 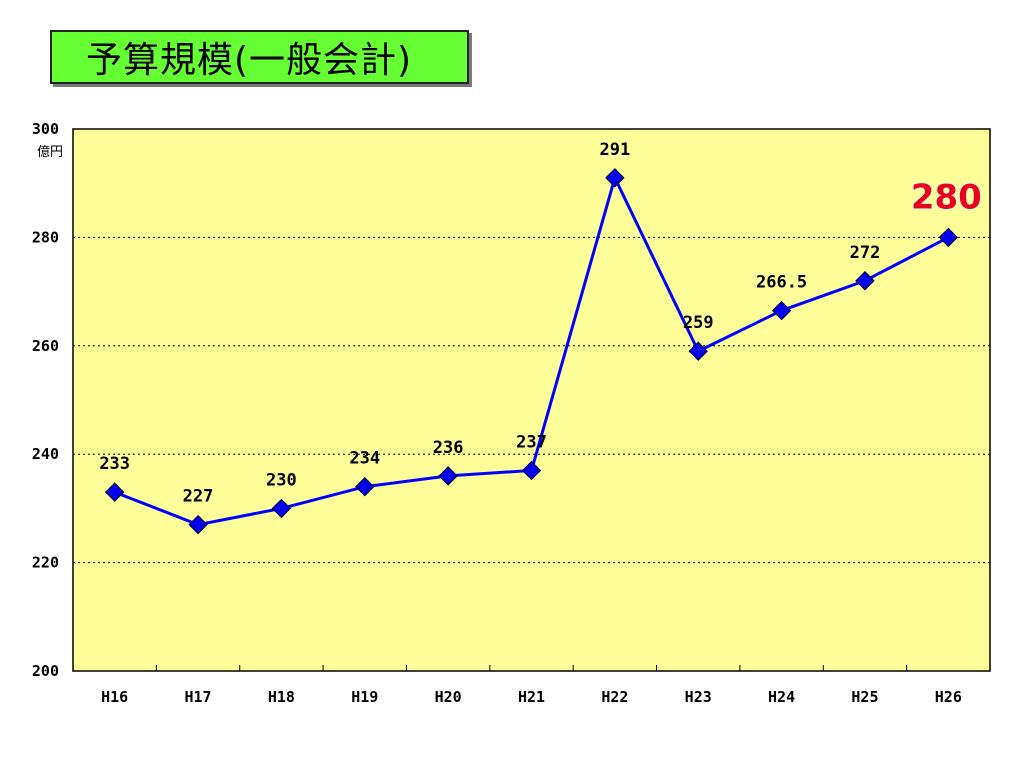 What do you see at coordinates (781, 697) in the screenshot?
I see `x-tick-label: H24` at bounding box center [781, 697].